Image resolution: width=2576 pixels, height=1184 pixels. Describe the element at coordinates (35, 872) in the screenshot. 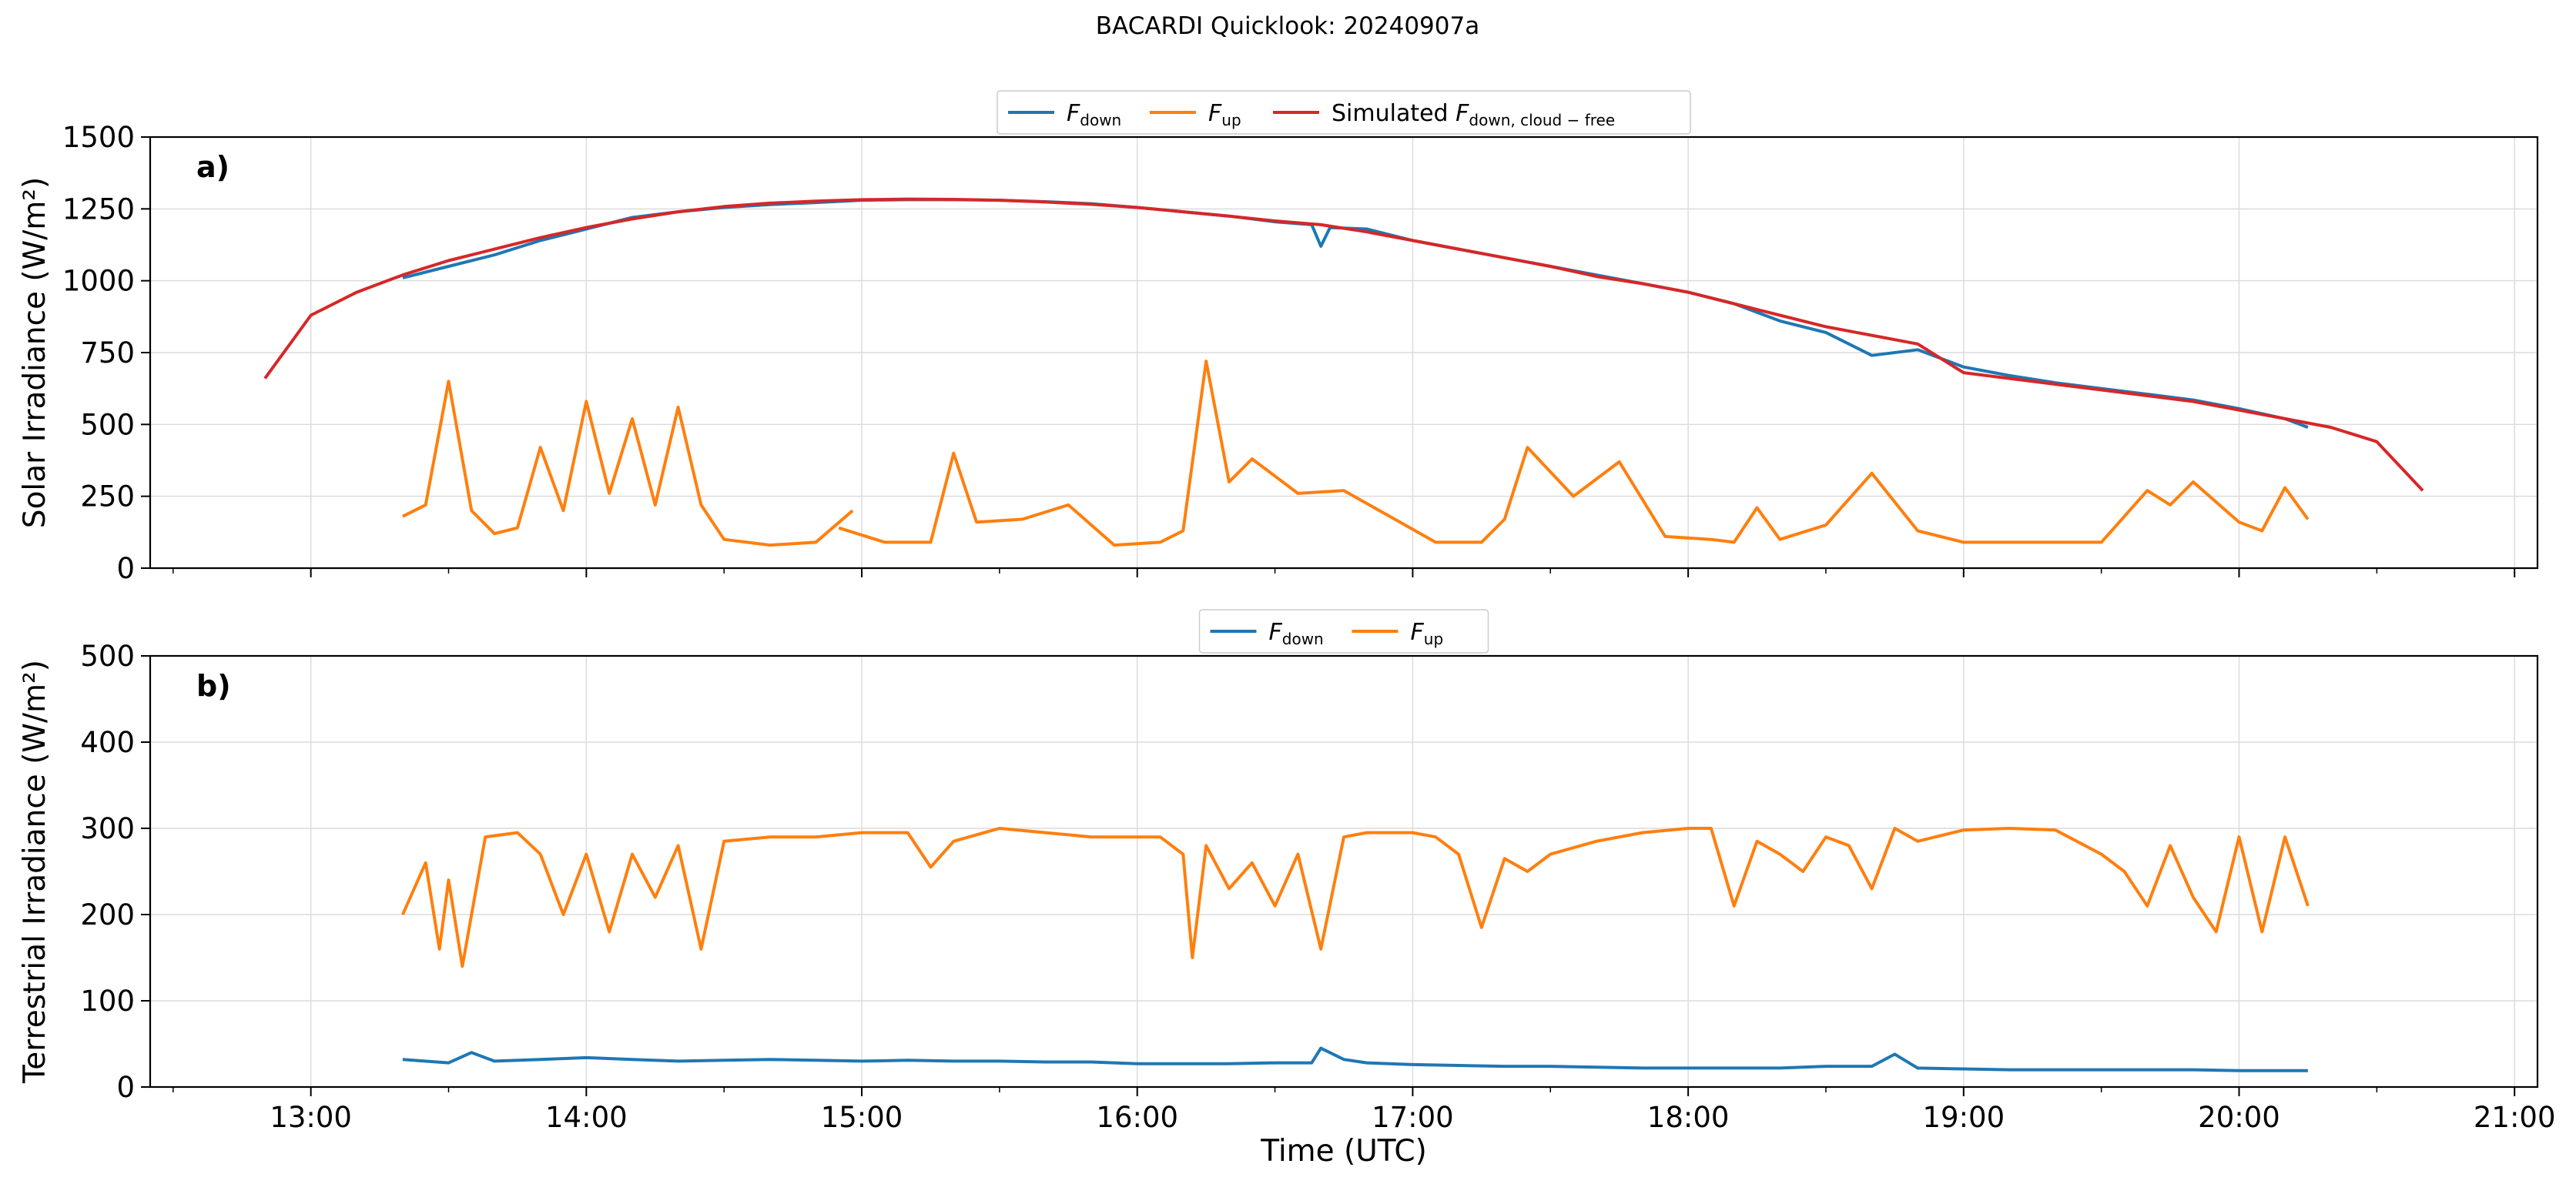

I see `y-axis-label: Terrestrial Irradiance (W/m²)` at that location.